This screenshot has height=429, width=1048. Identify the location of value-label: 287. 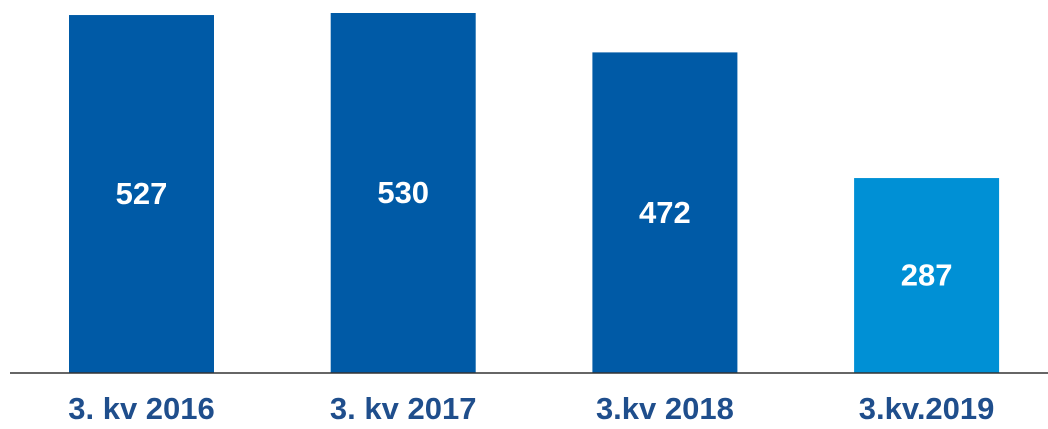
(927, 275).